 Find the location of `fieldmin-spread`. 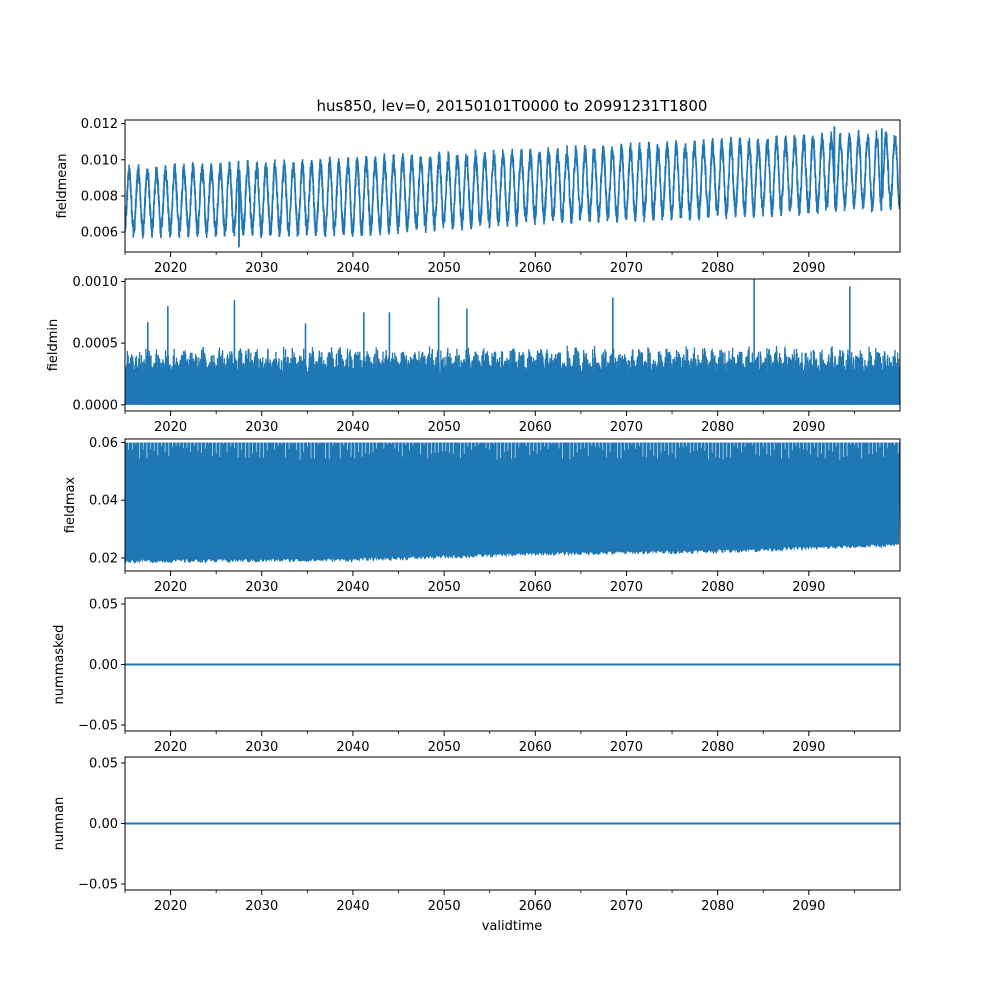

fieldmin-spread is located at coordinates (512, 375).